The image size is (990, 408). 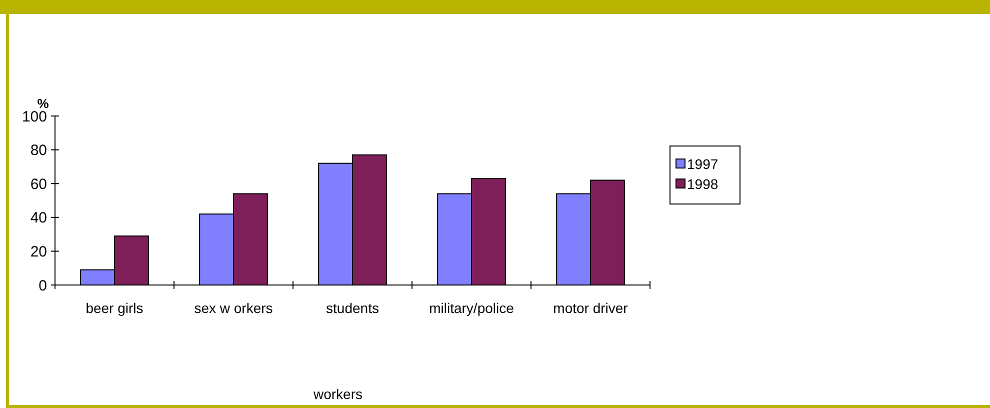 What do you see at coordinates (337, 394) in the screenshot?
I see `x-axis-title: workers` at bounding box center [337, 394].